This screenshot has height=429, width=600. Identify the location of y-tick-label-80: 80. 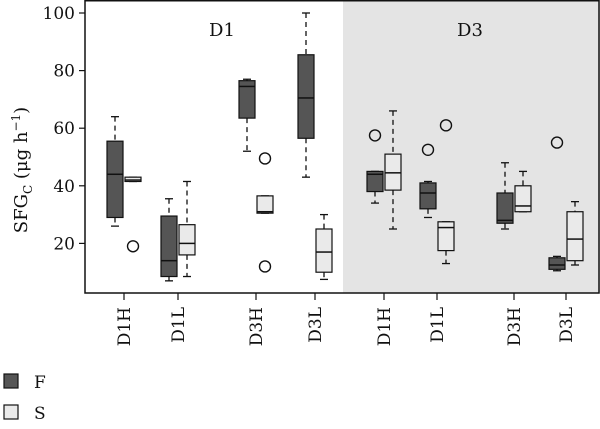
(64, 72).